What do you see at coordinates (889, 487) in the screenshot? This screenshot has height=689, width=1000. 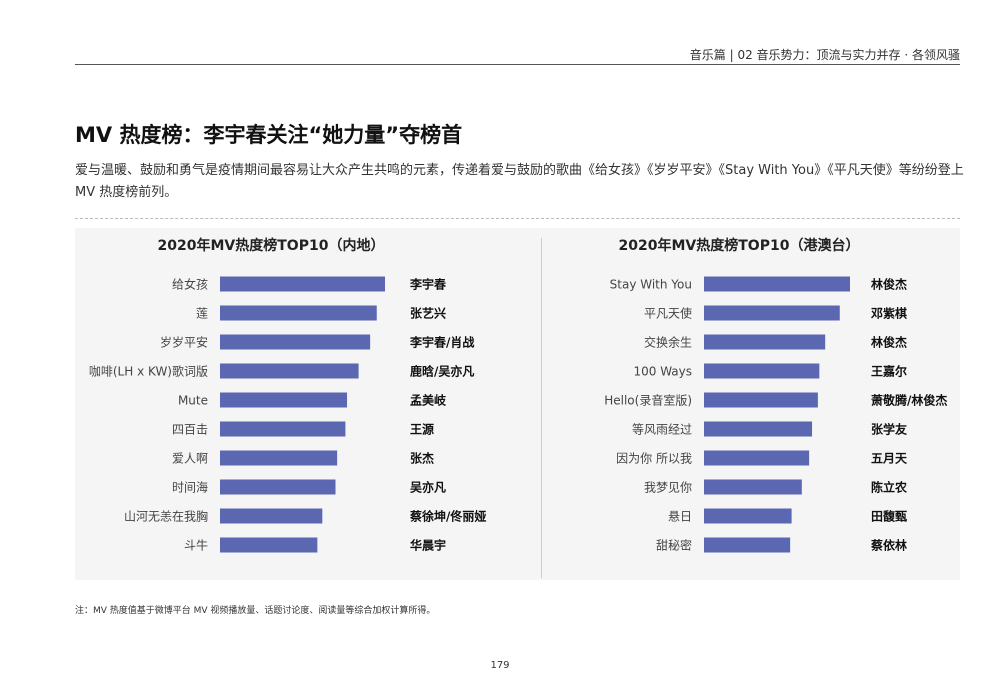 I see `artist-label: 陈立农` at bounding box center [889, 487].